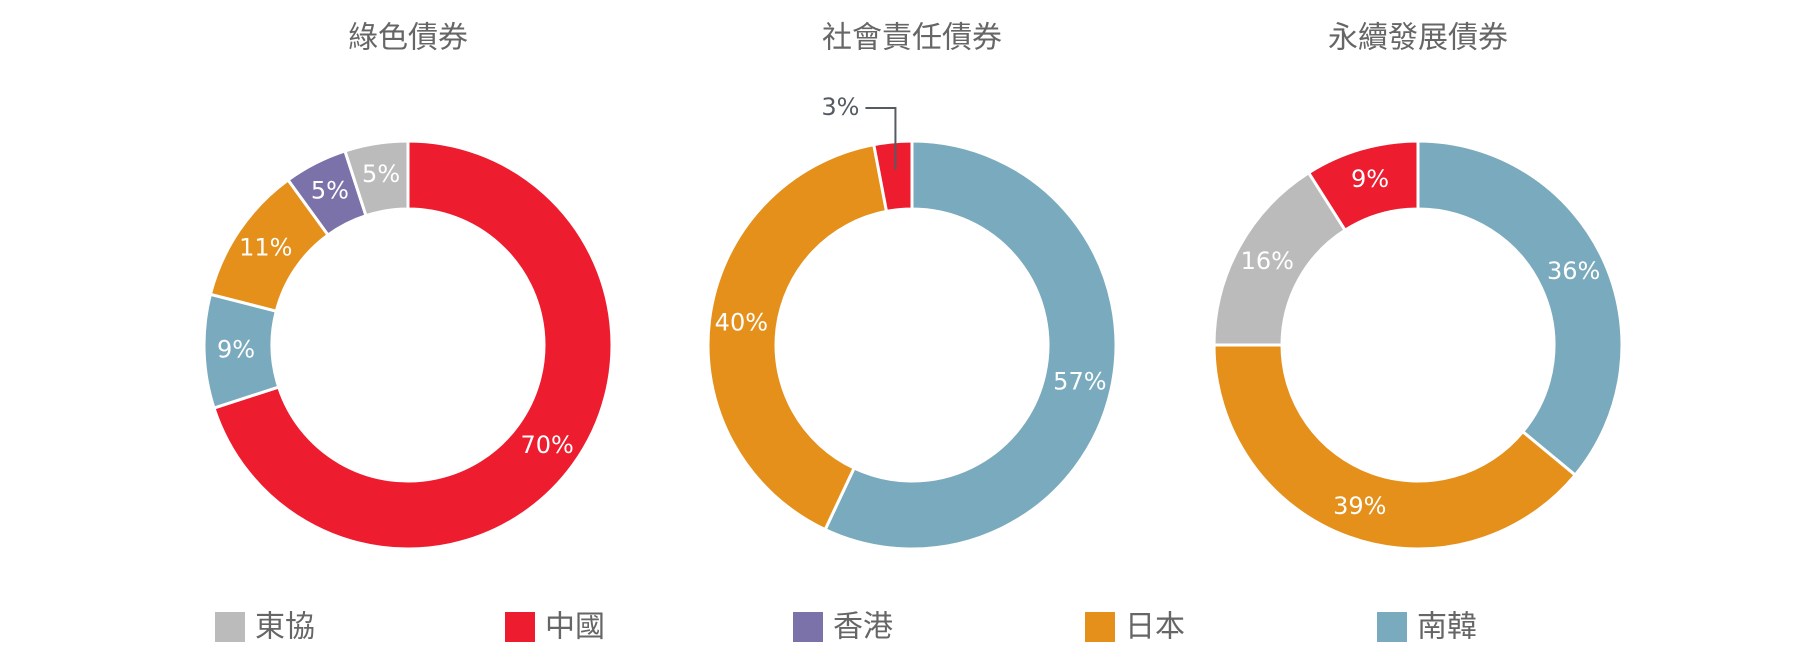  I want to click on leader-line, so click(881, 138).